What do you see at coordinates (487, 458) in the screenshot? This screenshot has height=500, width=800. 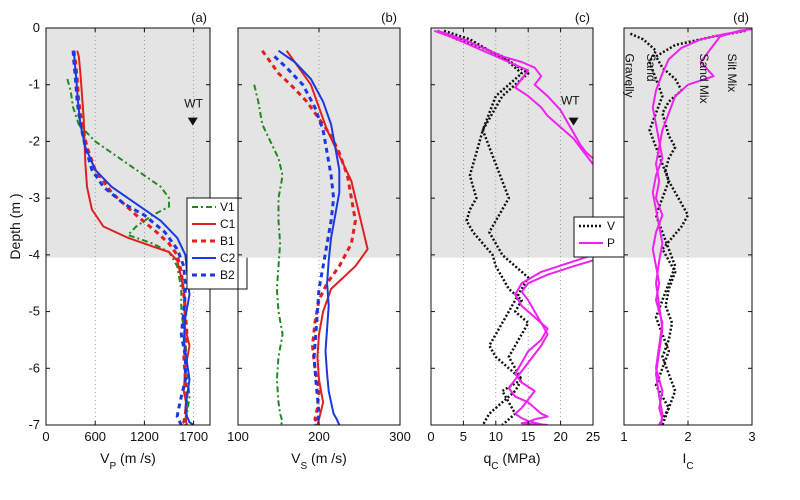 I see `x-axis-label-main: q` at bounding box center [487, 458].